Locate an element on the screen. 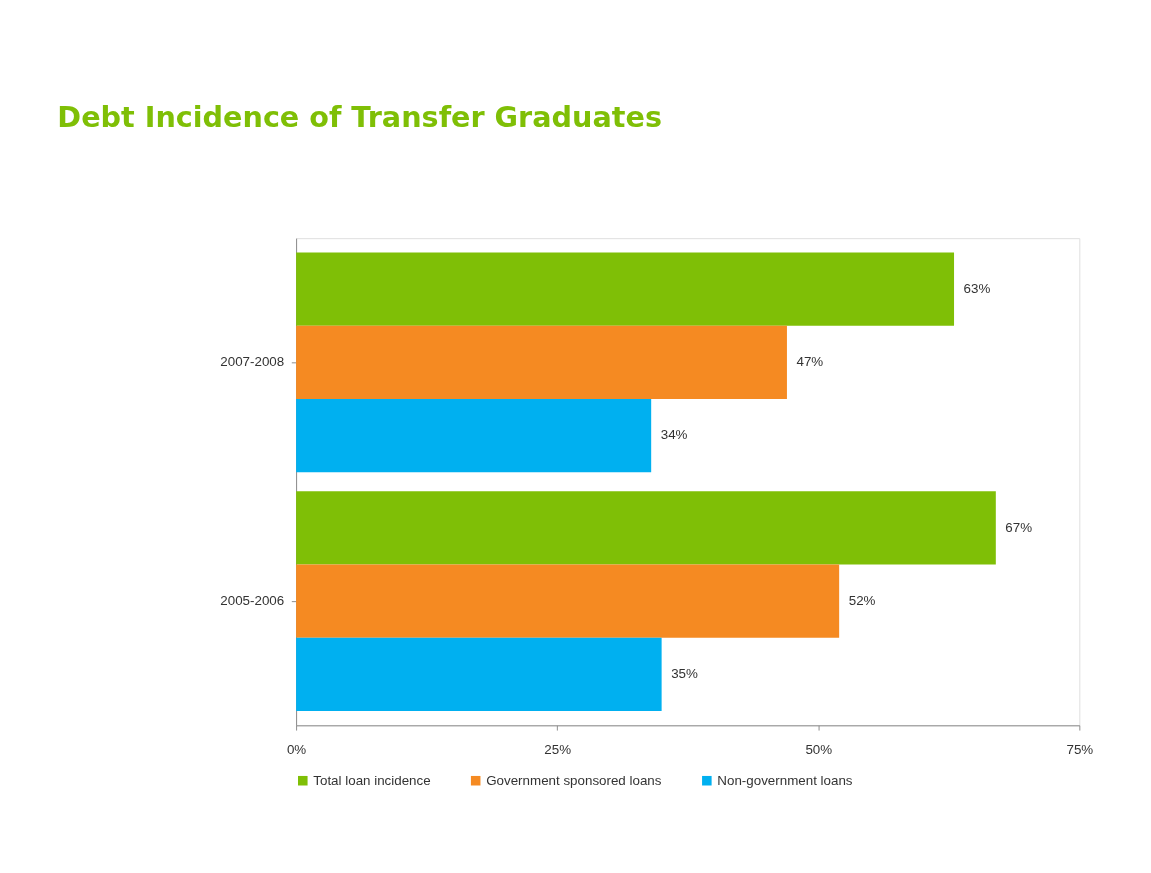 The width and height of the screenshot is (1151, 873). x-tick-label: 75% is located at coordinates (1080, 750).